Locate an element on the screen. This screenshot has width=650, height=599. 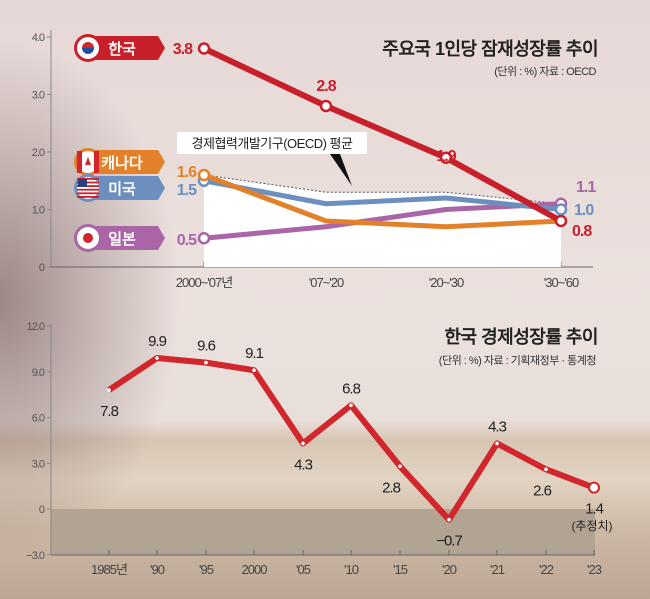
data-label: 3.8 is located at coordinates (183, 49).